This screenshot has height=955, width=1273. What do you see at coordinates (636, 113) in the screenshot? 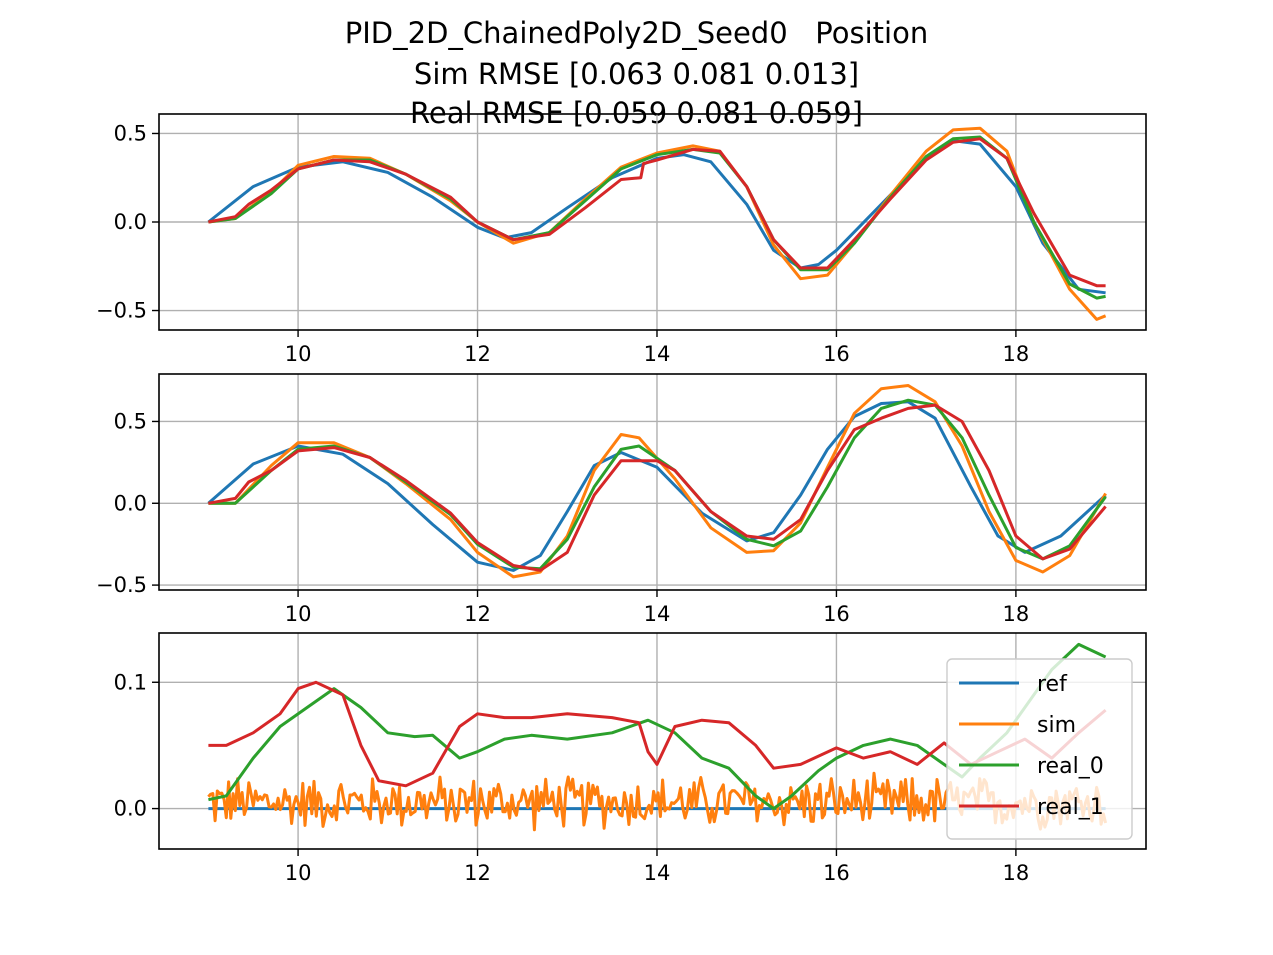
I see `figure-title-line-3: Real RMSE [0.059 0.081 0.059]` at bounding box center [636, 113].